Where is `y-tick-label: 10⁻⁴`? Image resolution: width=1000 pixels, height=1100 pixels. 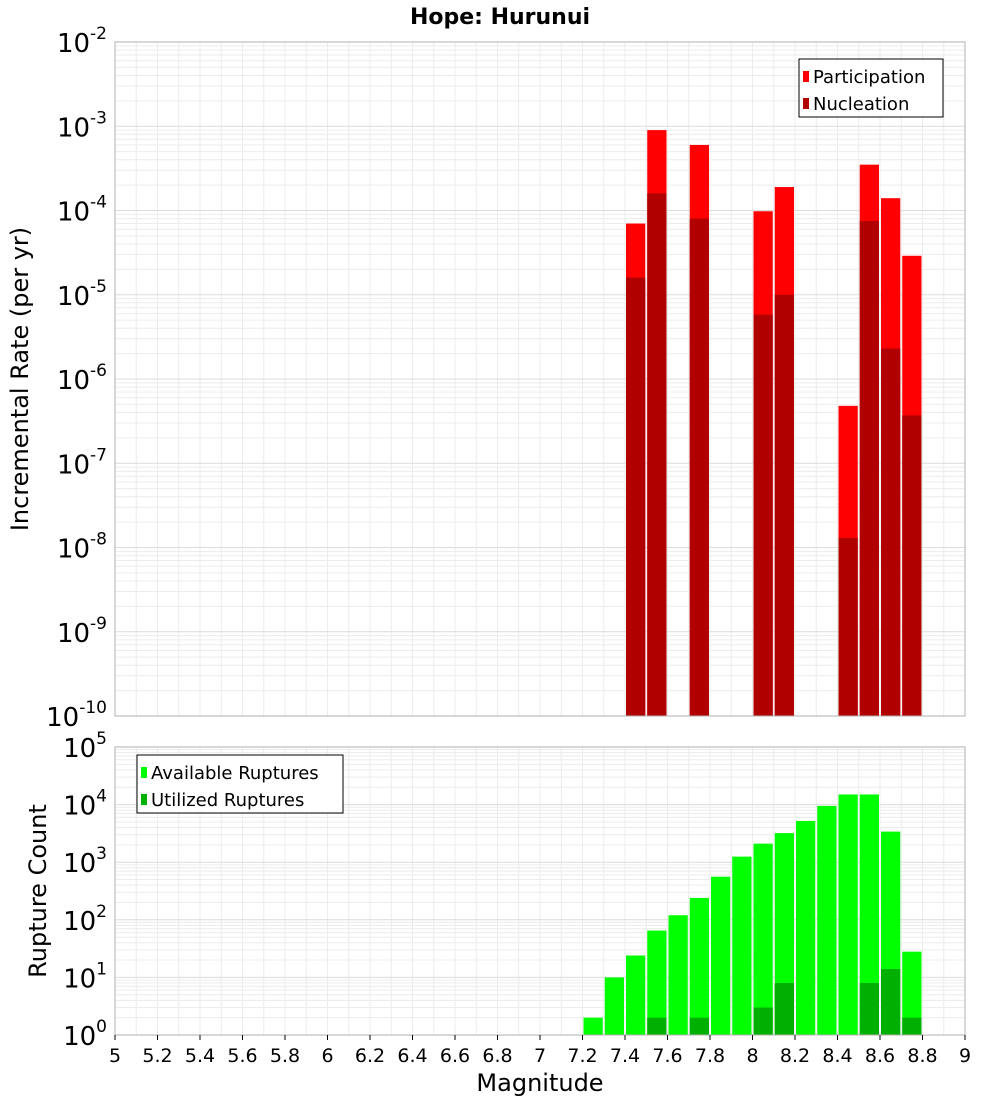
y-tick-label: 10⁻⁴ is located at coordinates (82, 210).